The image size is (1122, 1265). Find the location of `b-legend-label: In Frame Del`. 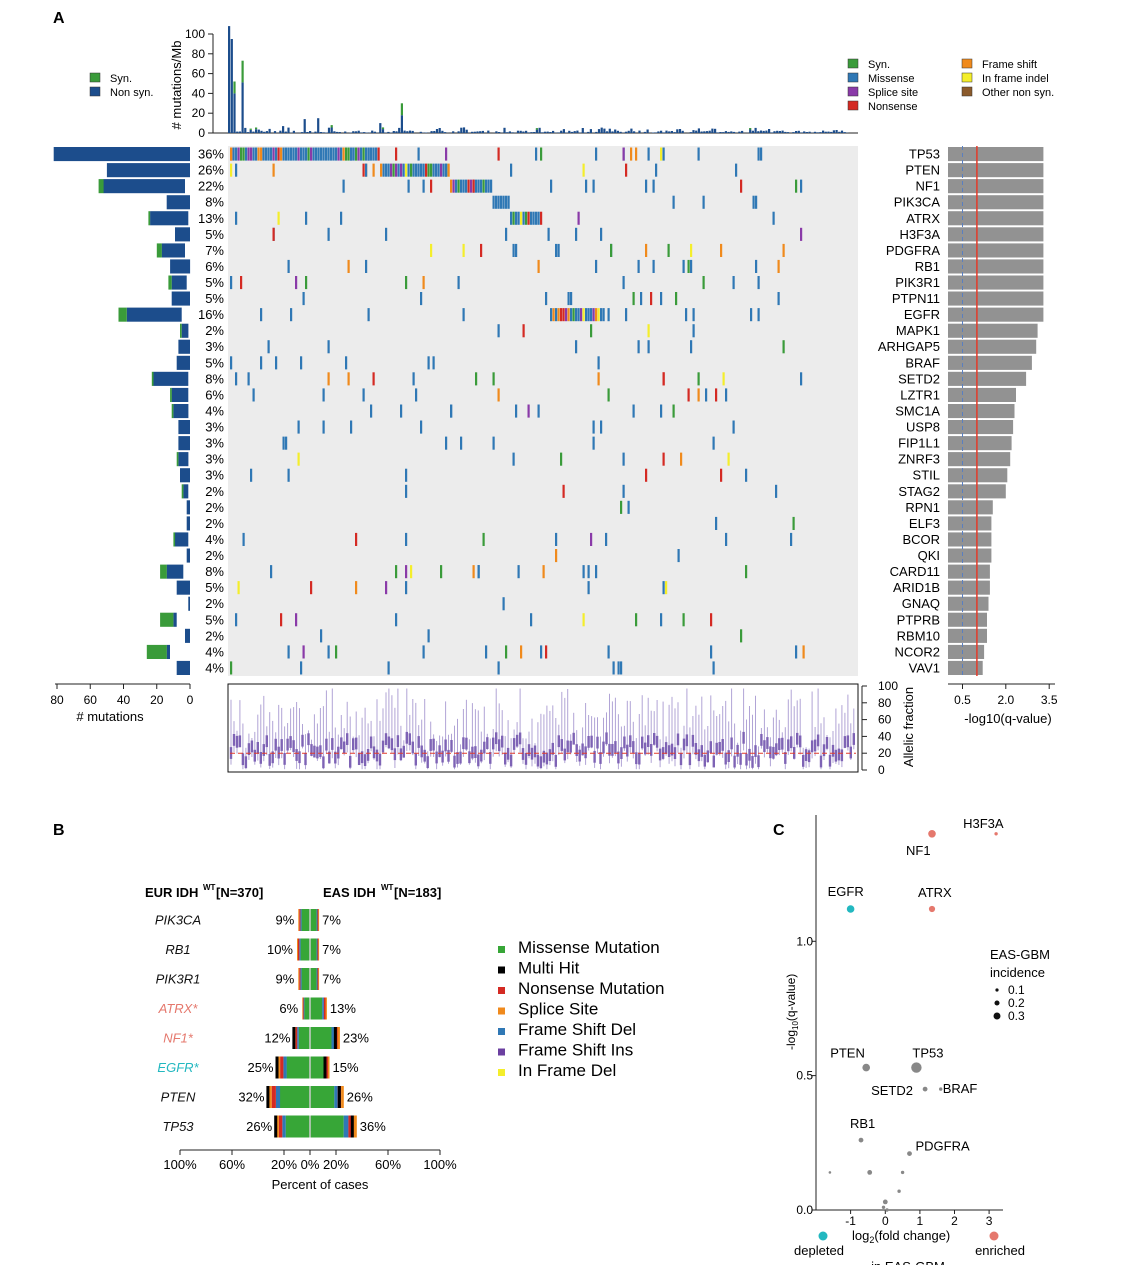

b-legend-label: In Frame Del is located at coordinates (567, 1070).